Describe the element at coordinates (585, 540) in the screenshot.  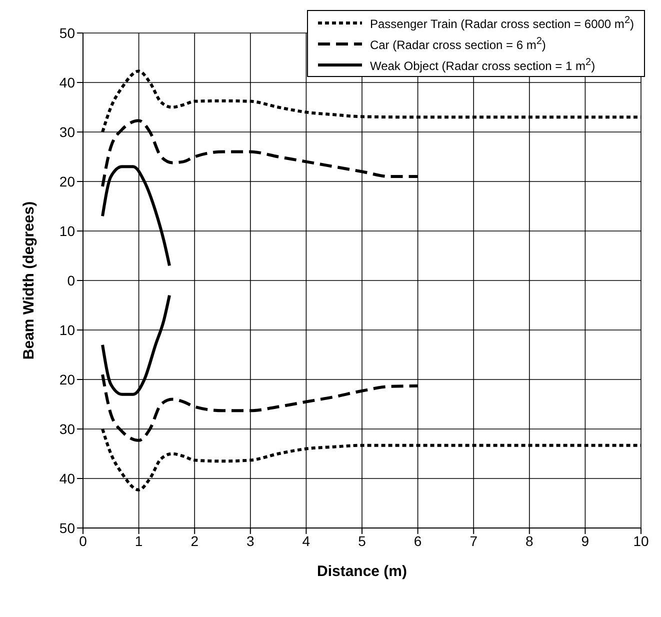
I see `x-tick-label: 9` at that location.